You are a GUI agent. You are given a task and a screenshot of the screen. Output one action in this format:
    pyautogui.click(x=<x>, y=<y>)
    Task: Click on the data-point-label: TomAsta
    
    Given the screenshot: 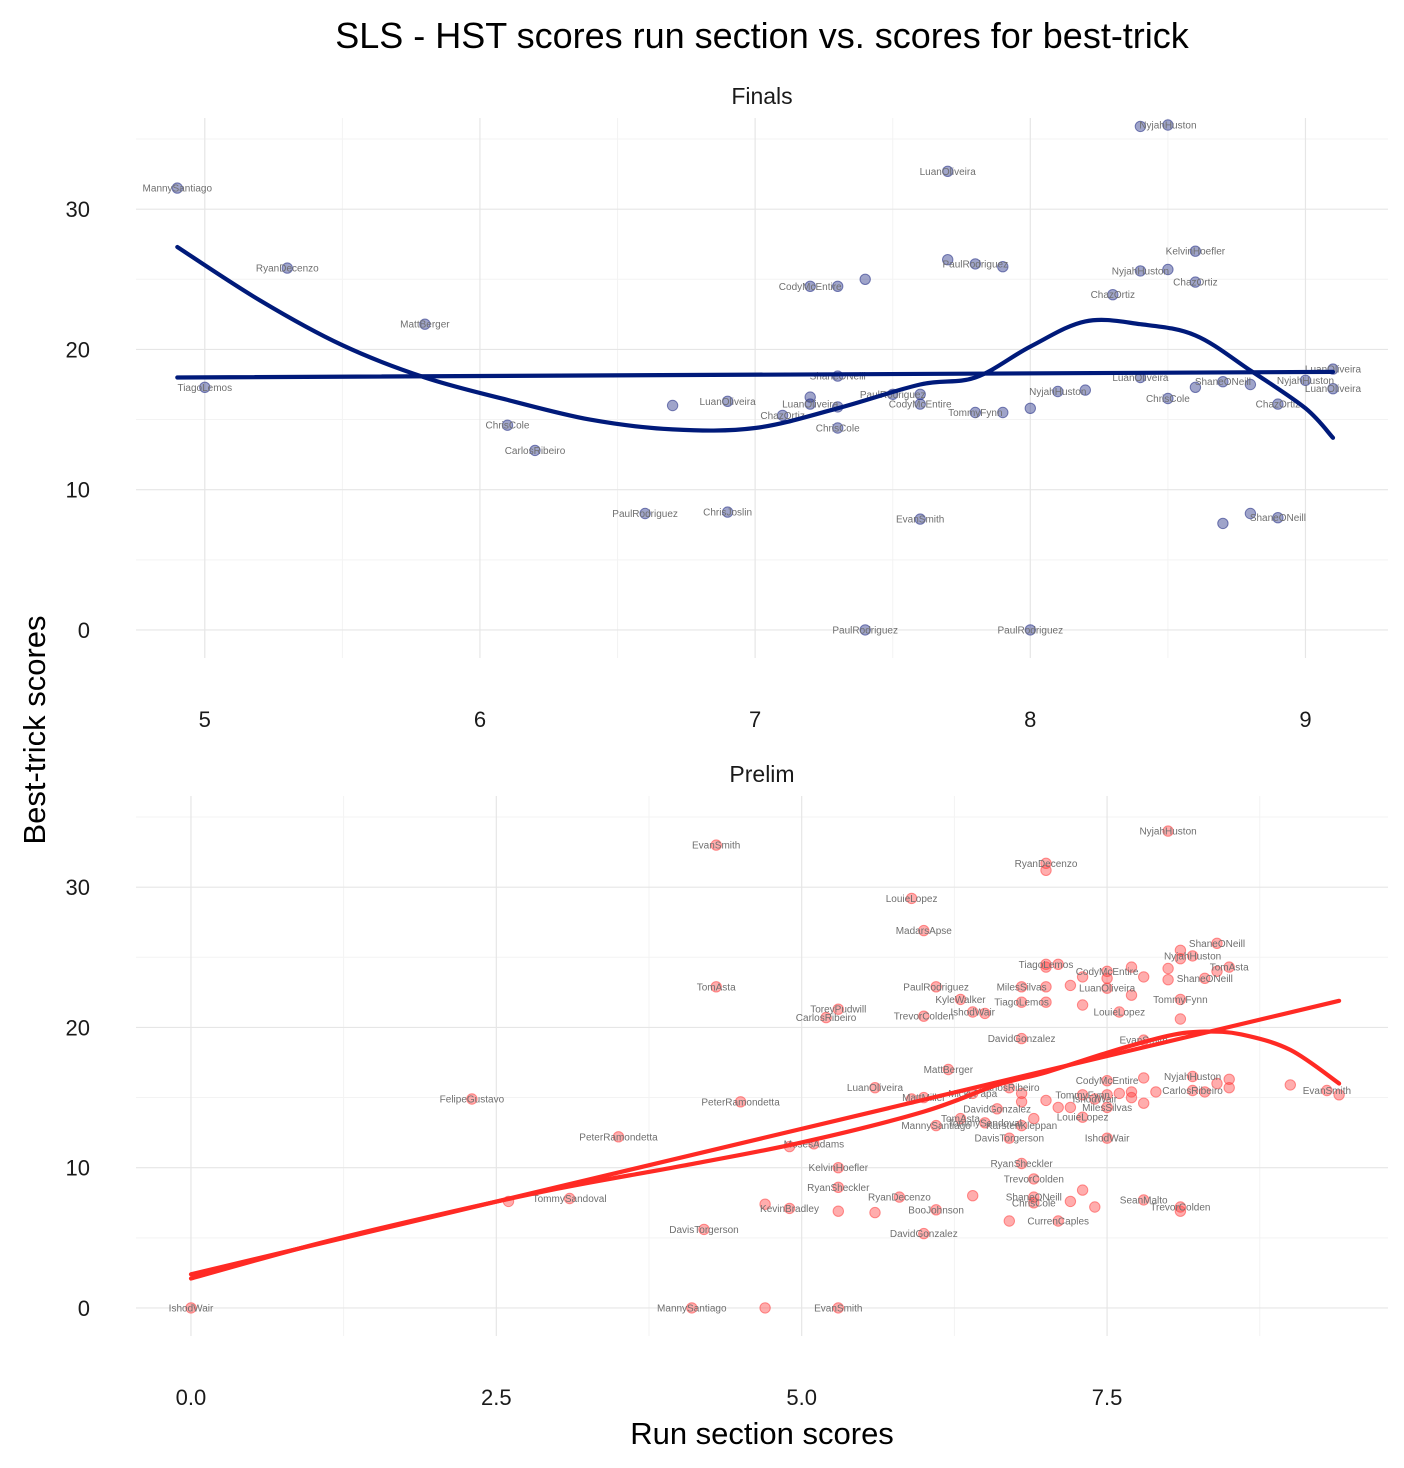 What is the action you would take?
    pyautogui.click(x=716, y=987)
    